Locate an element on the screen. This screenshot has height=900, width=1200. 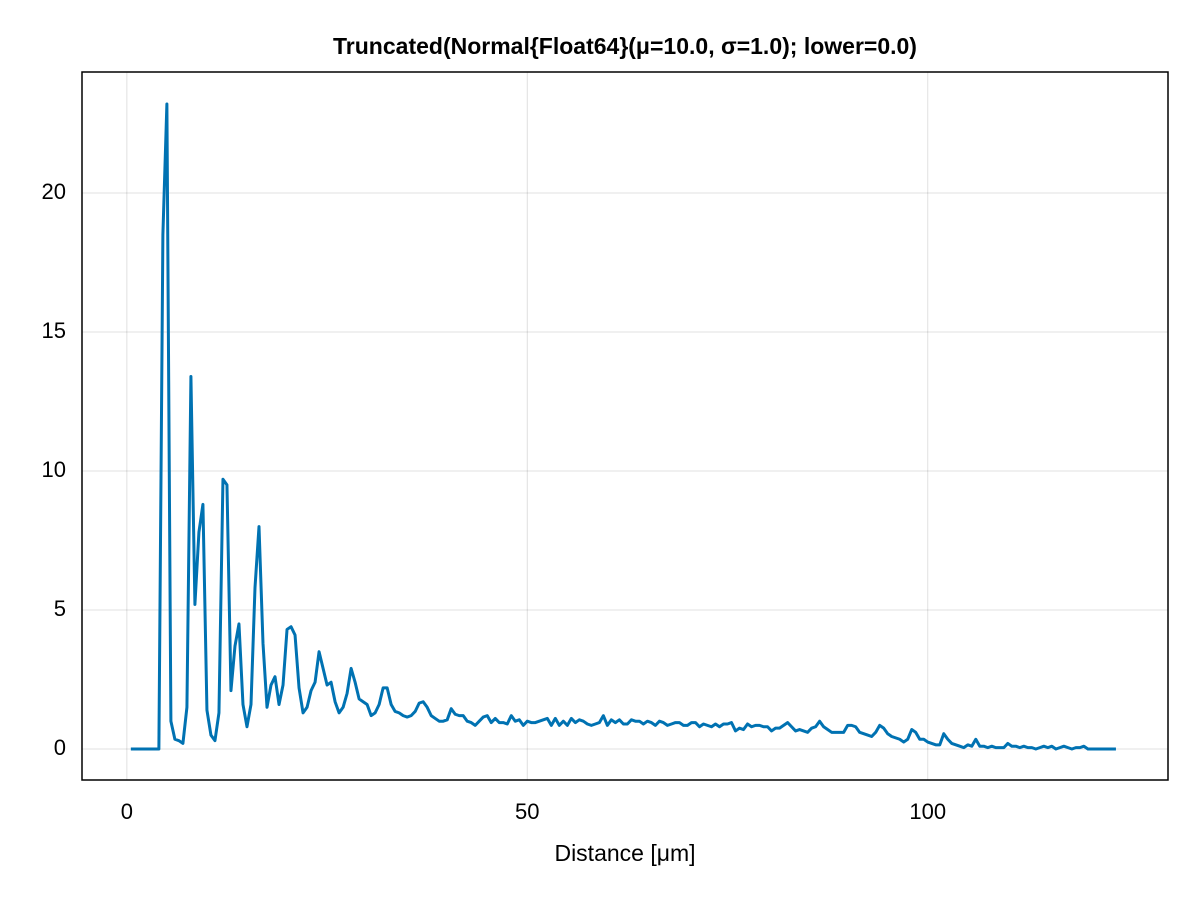
y-tick-label: 10 is located at coordinates (54, 469).